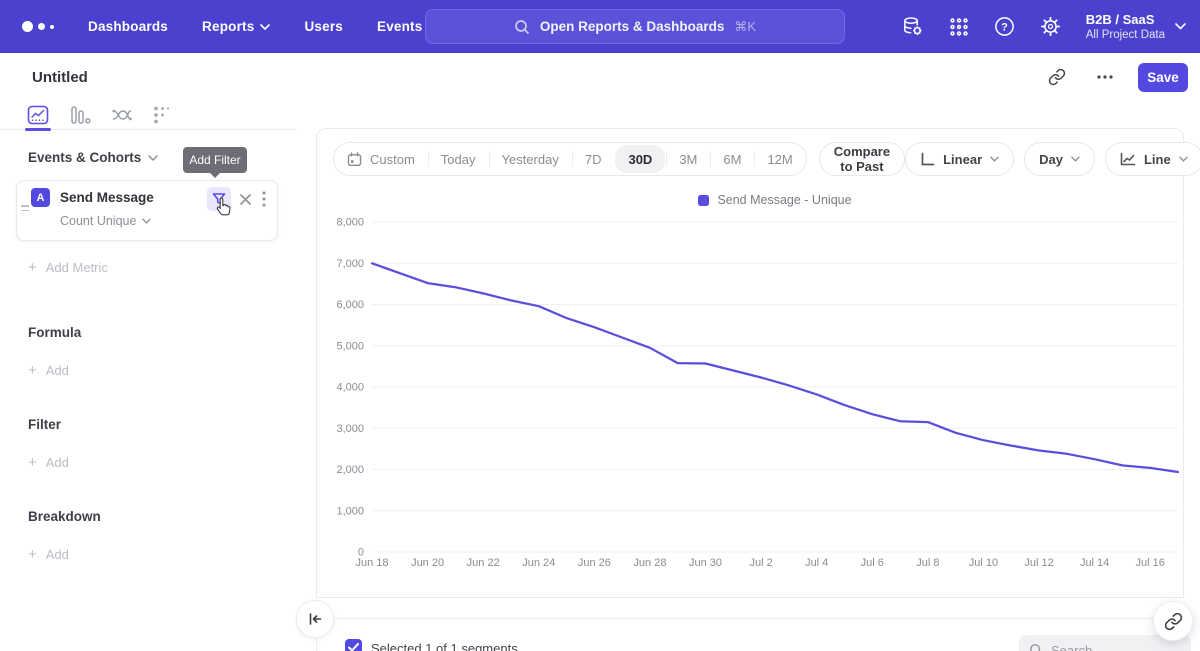 The height and width of the screenshot is (651, 1200). What do you see at coordinates (60, 77) in the screenshot?
I see `report-title: Untitled` at bounding box center [60, 77].